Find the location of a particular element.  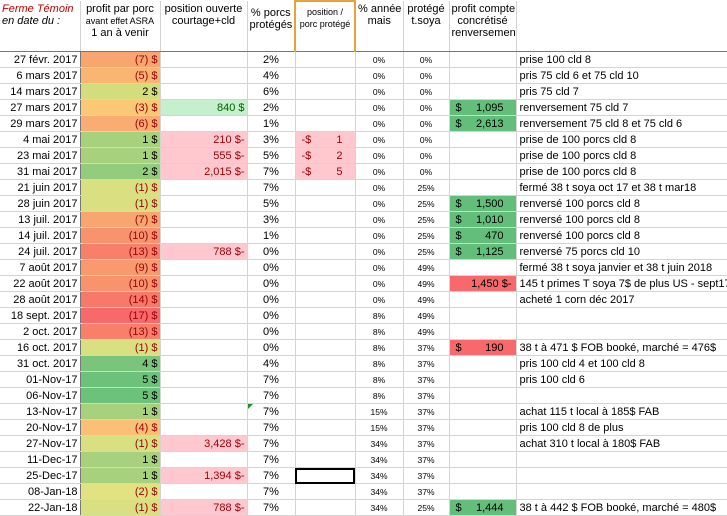

pct-cell: 1% is located at coordinates (271, 123).